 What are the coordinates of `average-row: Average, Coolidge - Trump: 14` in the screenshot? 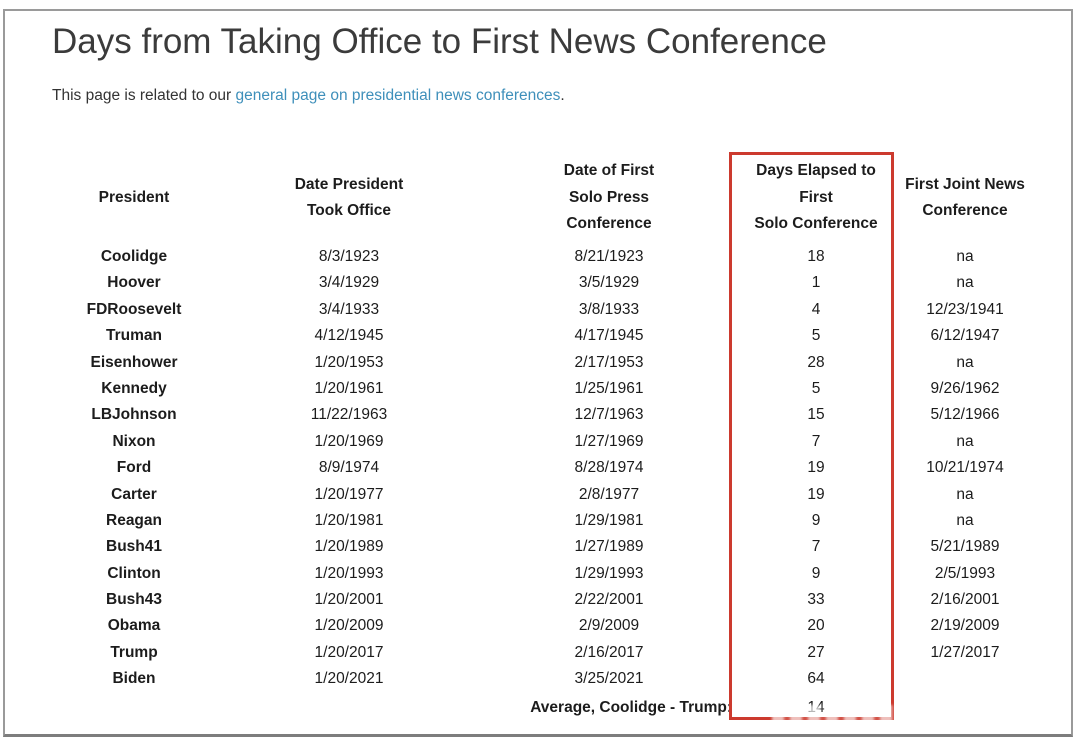 It's located at (540, 707).